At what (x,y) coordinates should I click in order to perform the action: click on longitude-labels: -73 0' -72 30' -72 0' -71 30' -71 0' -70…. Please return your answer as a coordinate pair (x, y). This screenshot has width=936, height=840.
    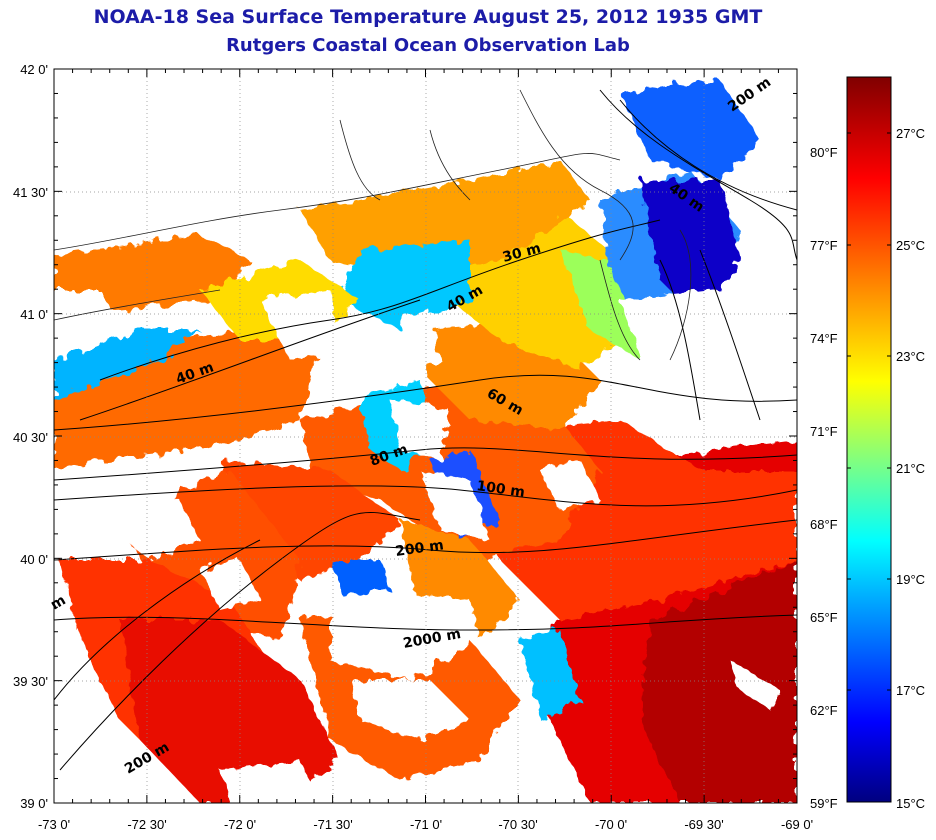
    Looking at the image, I should click on (425, 824).